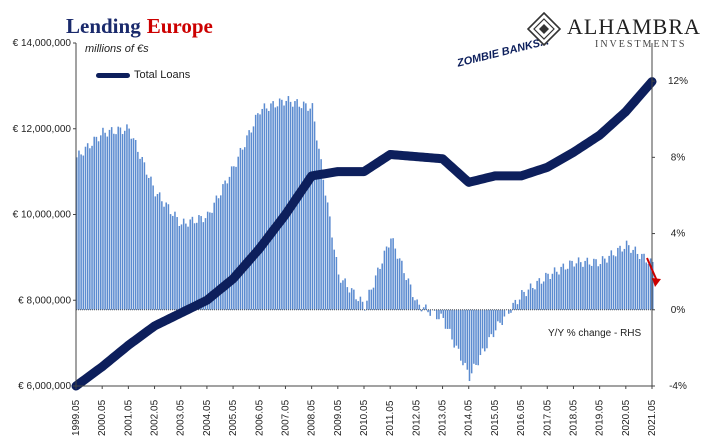  I want to click on rhs-caption: Y/Y % change - RHS, so click(595, 333).